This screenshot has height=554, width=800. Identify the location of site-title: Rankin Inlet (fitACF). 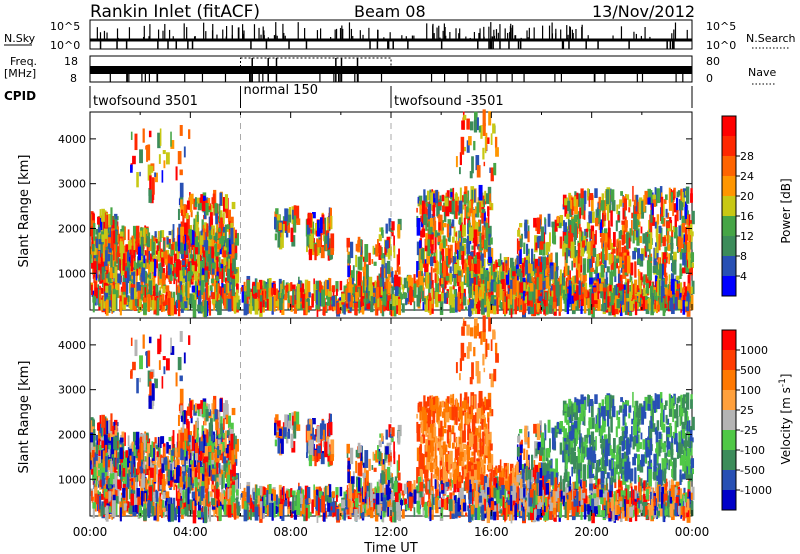
(175, 12).